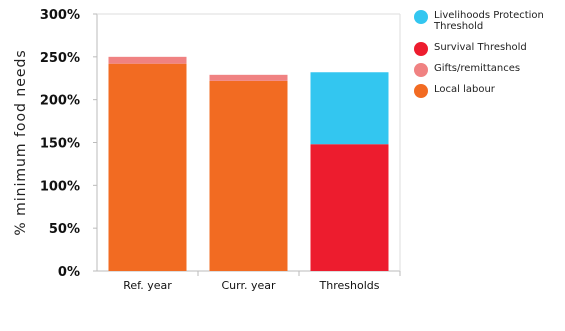 The image size is (565, 331). What do you see at coordinates (60, 58) in the screenshot?
I see `y-tick-label: 250%` at bounding box center [60, 58].